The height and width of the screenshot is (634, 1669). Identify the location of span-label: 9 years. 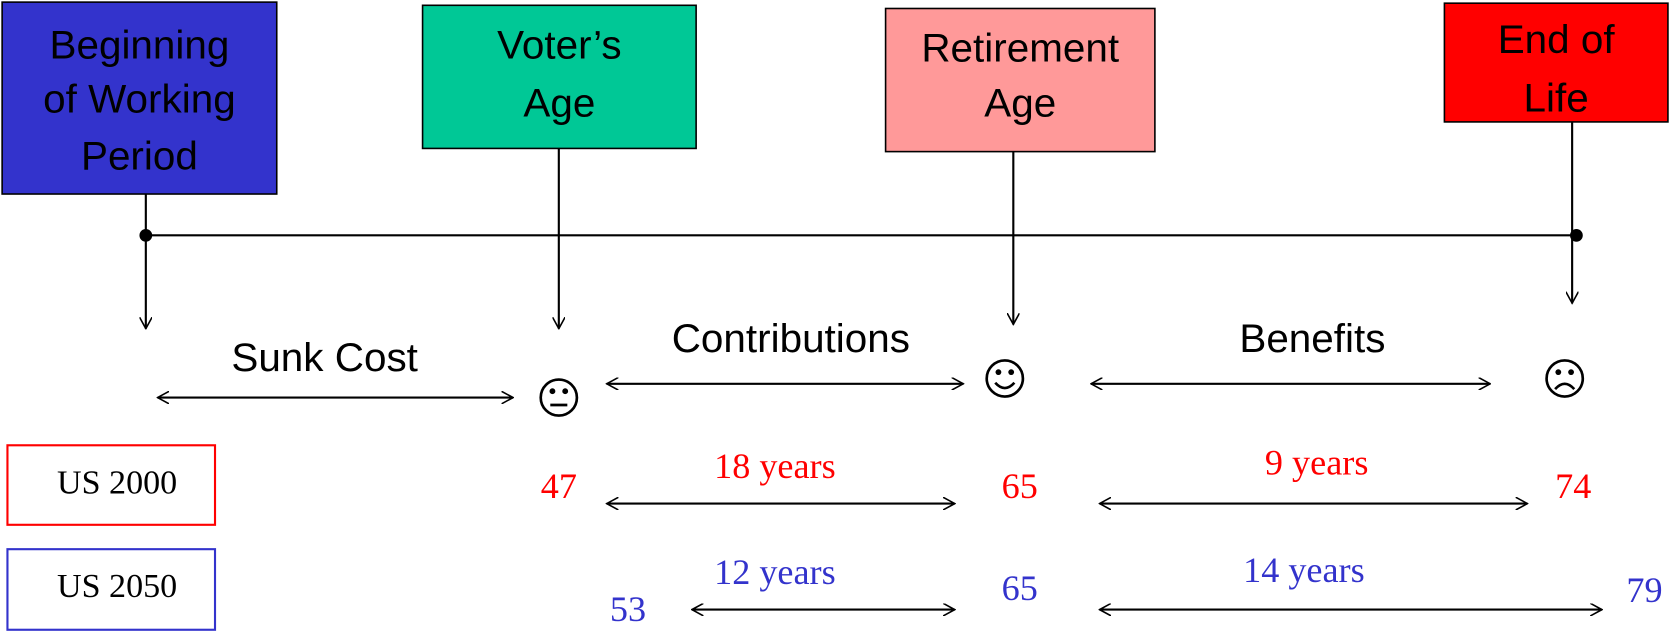
(1316, 463).